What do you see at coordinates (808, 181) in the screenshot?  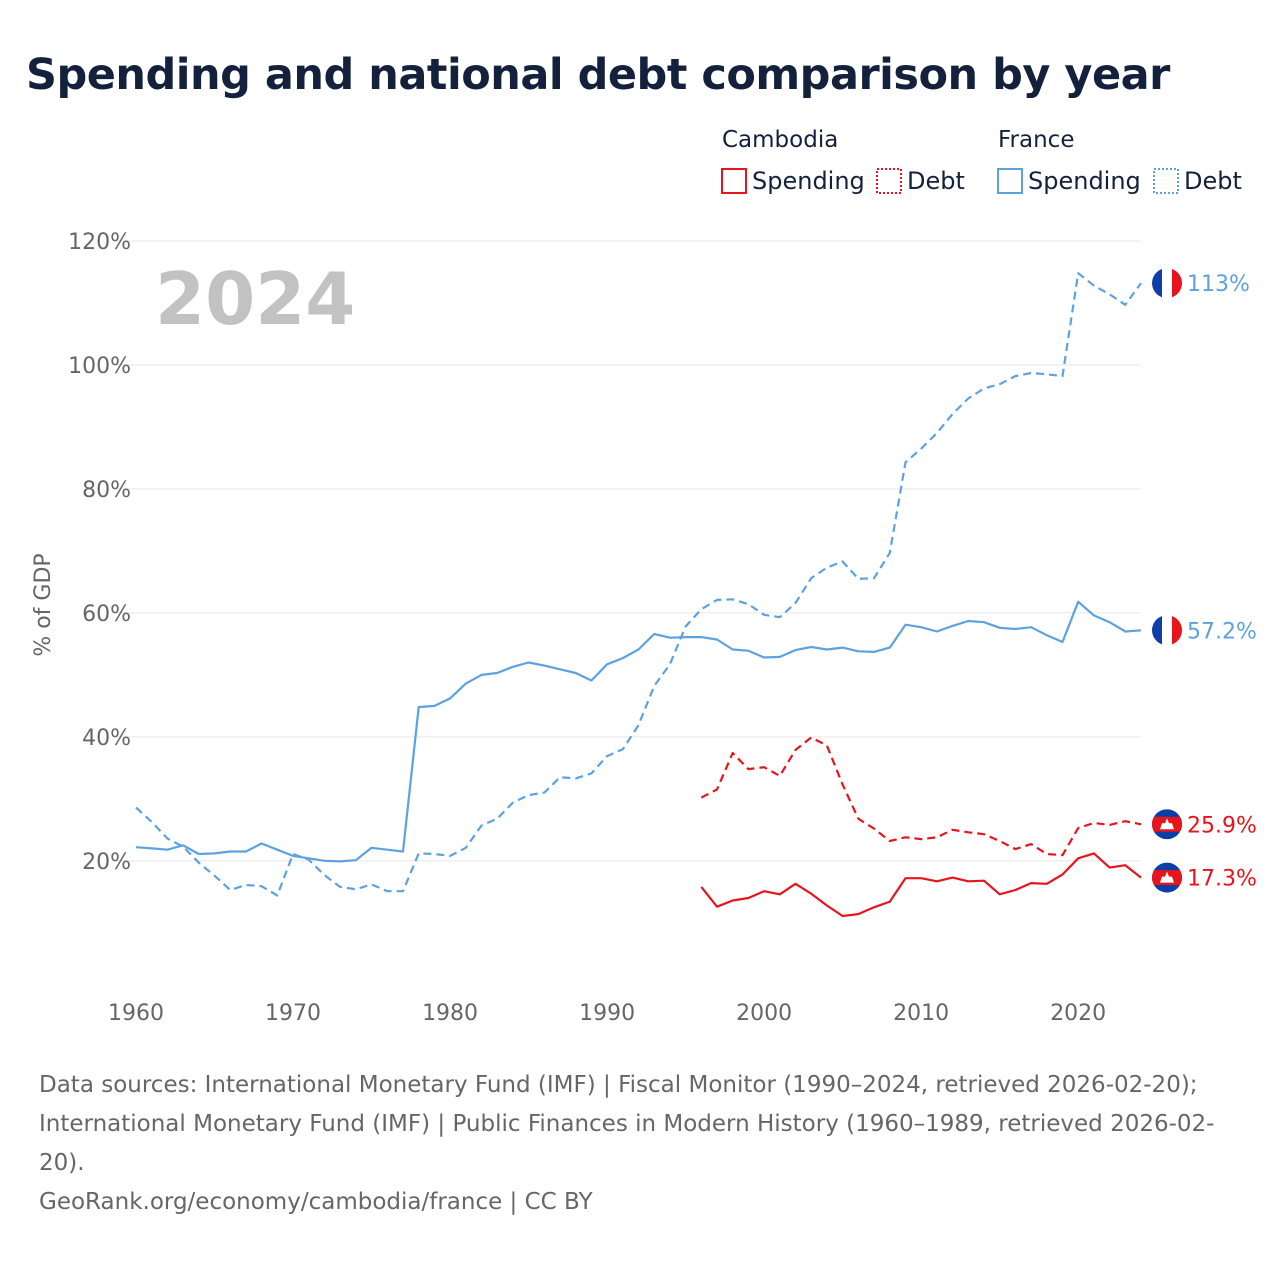 I see `legend-label-cambodia-spending: Spending` at bounding box center [808, 181].